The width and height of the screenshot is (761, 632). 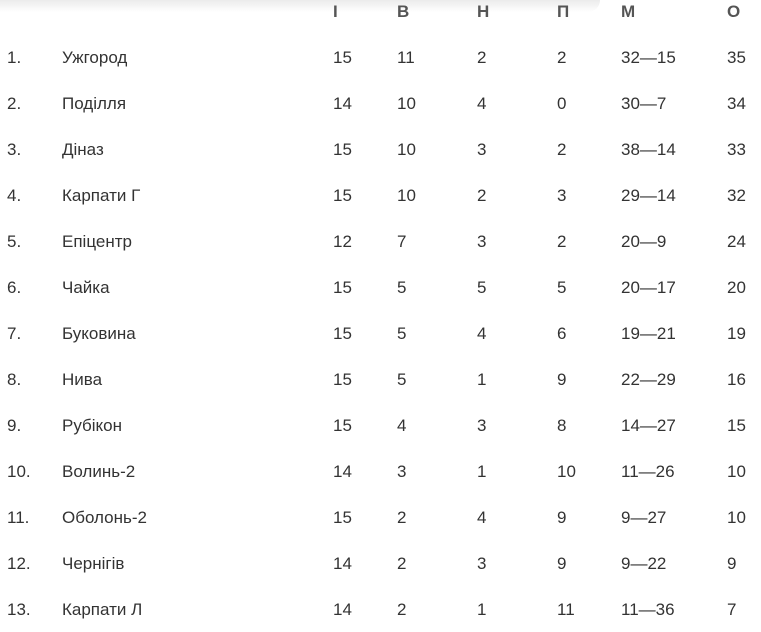 I want to click on cell-won: 3, so click(x=402, y=471).